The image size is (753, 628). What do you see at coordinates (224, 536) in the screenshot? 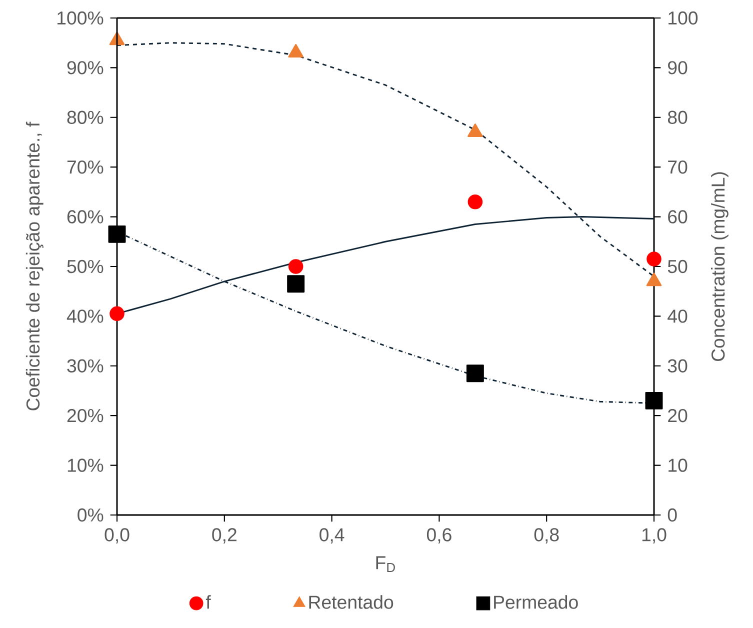
I see `x-tick-label: 0,2` at bounding box center [224, 536].